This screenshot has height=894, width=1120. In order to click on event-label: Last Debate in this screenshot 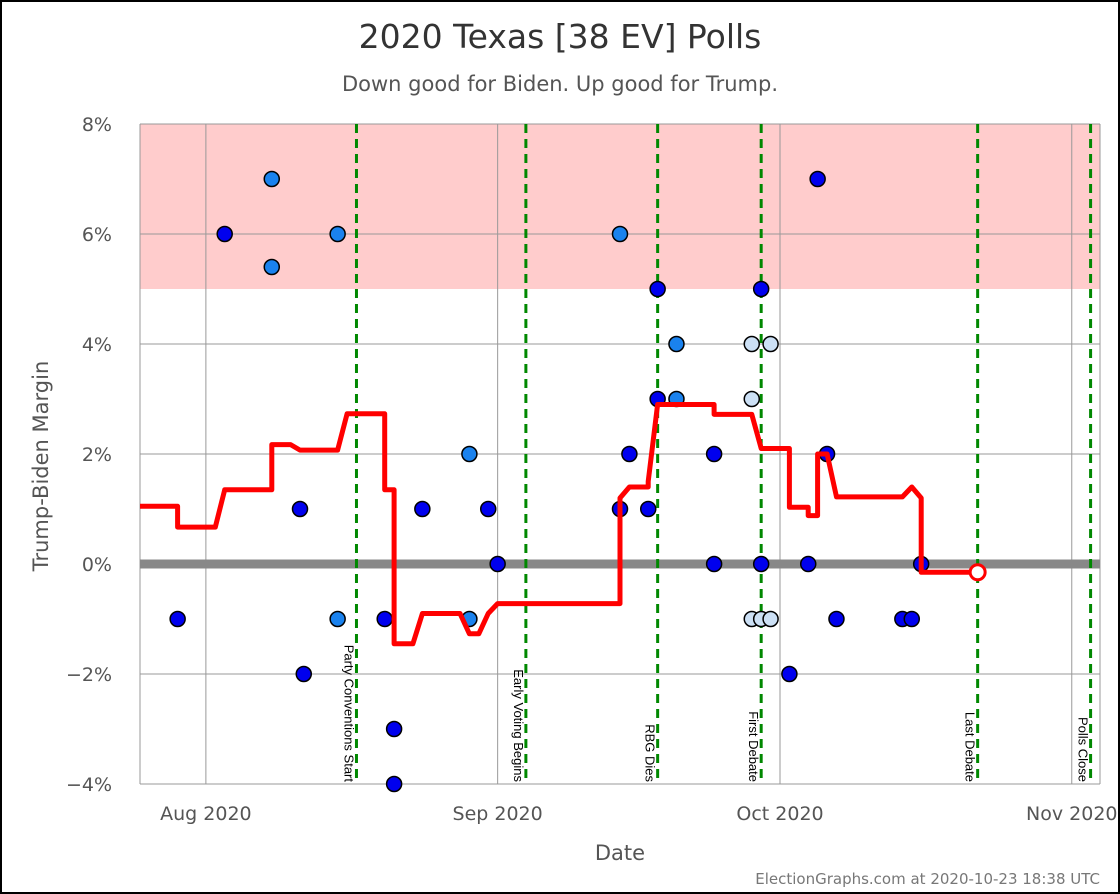, I will do `click(970, 747)`.